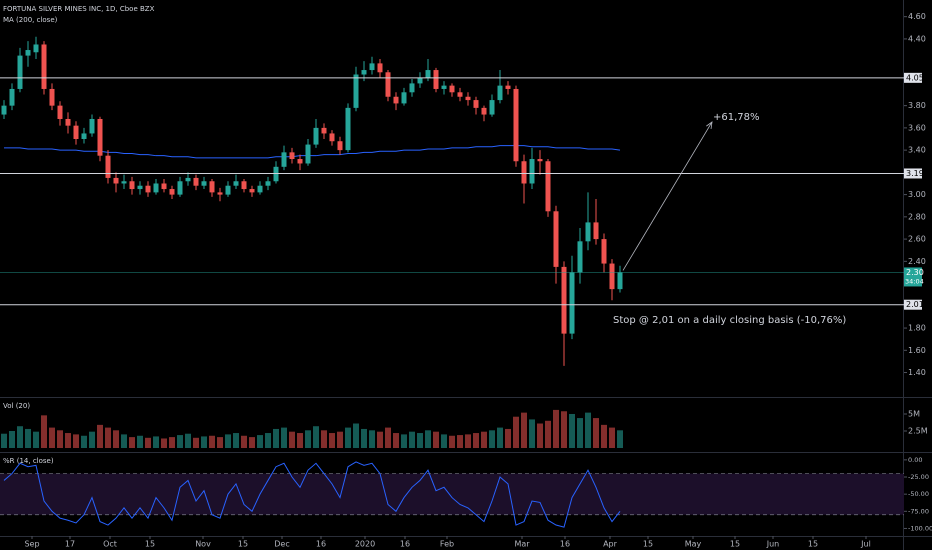 This screenshot has height=550, width=932. What do you see at coordinates (452, 494) in the screenshot?
I see `wr-band` at bounding box center [452, 494].